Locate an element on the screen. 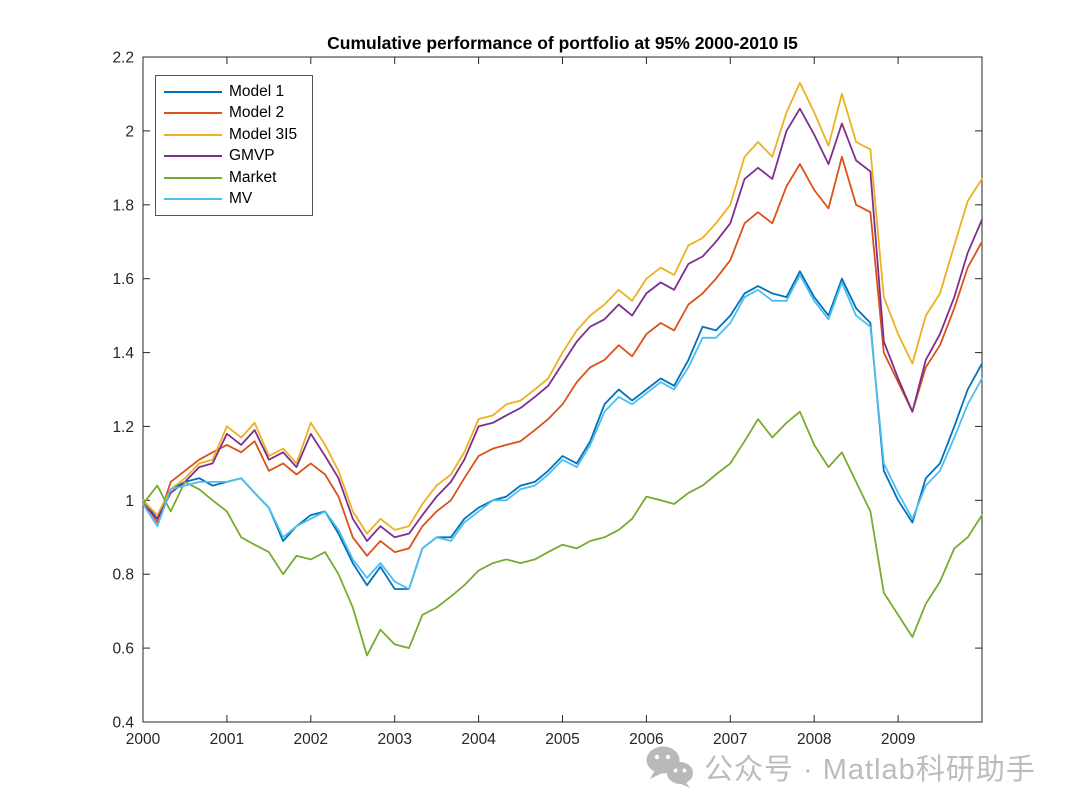 The height and width of the screenshot is (810, 1080). x-tick-label: 2002 is located at coordinates (311, 739).